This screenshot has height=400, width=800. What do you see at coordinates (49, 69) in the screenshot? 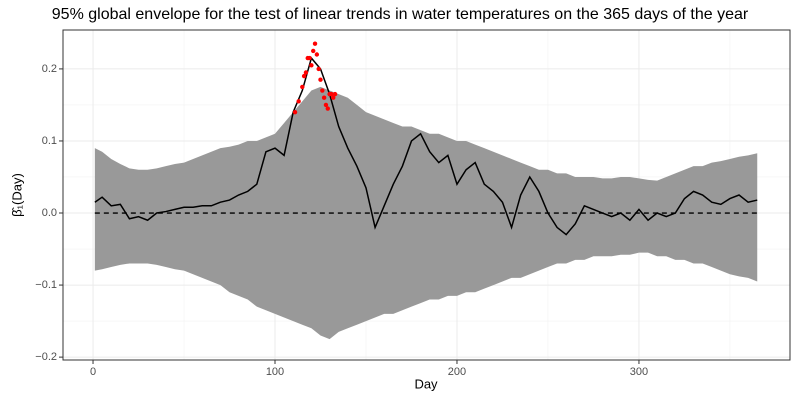
I see `y-tick-label: 0.2` at bounding box center [49, 69].